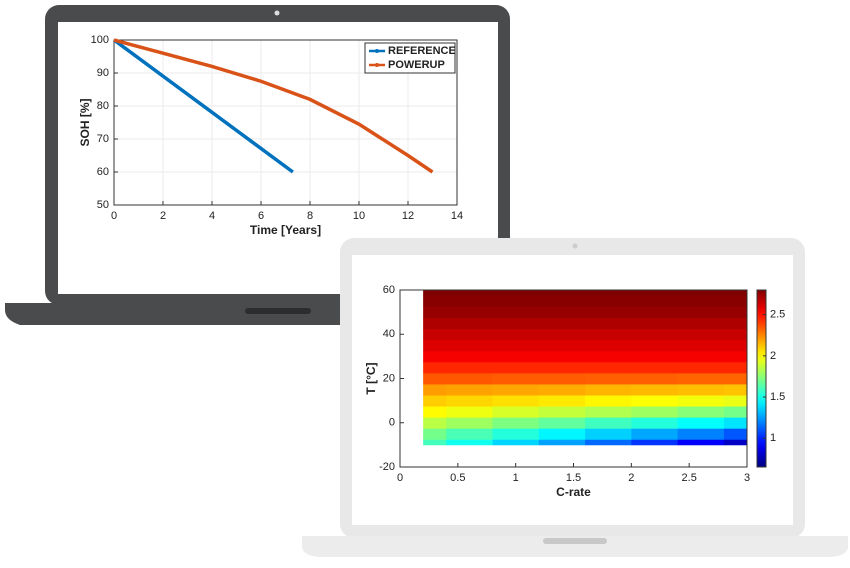 The image size is (850, 568). Describe the element at coordinates (575, 546) in the screenshot. I see `laptop-base` at that location.